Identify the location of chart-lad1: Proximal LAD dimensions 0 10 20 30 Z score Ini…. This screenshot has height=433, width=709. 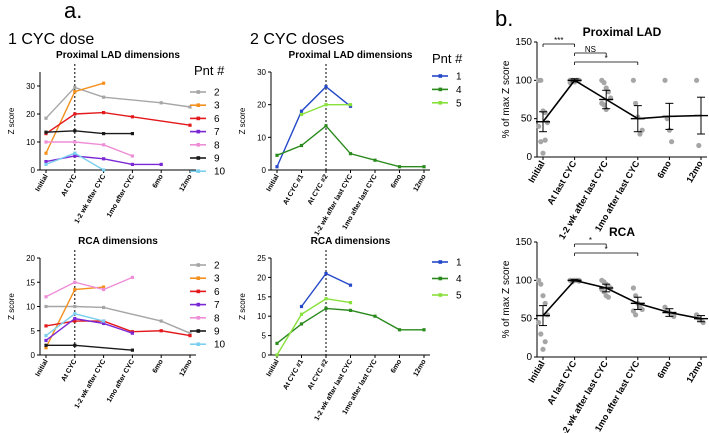
(101, 137).